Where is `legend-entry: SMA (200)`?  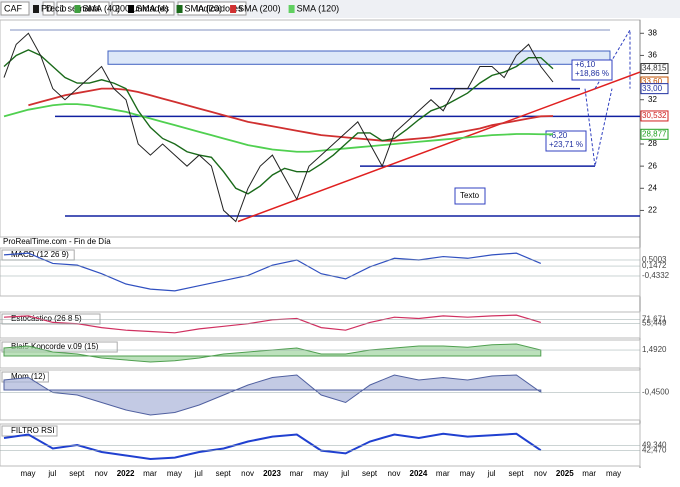 legend-entry: SMA (200) is located at coordinates (259, 8).